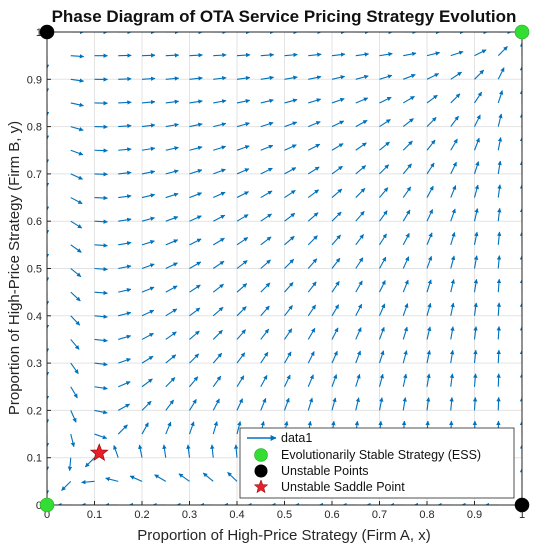 Image resolution: width=550 pixels, height=553 pixels. Describe the element at coordinates (39, 506) in the screenshot. I see `y-tick-label: 0` at that location.